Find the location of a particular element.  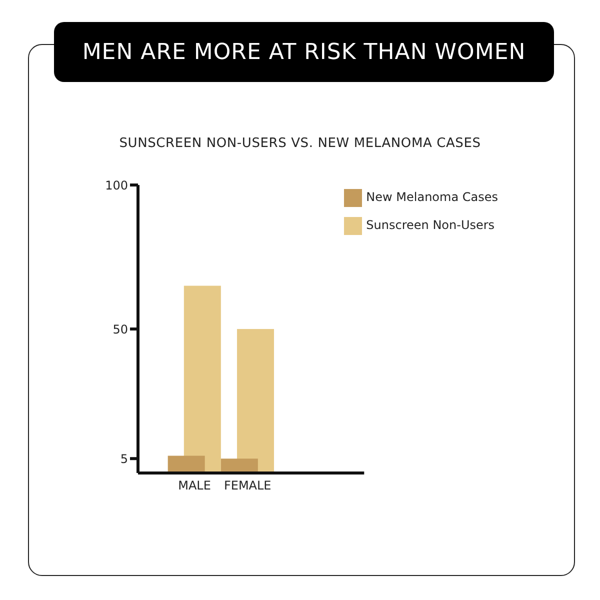

legend-label: Sunscreen Non-Users is located at coordinates (430, 225).